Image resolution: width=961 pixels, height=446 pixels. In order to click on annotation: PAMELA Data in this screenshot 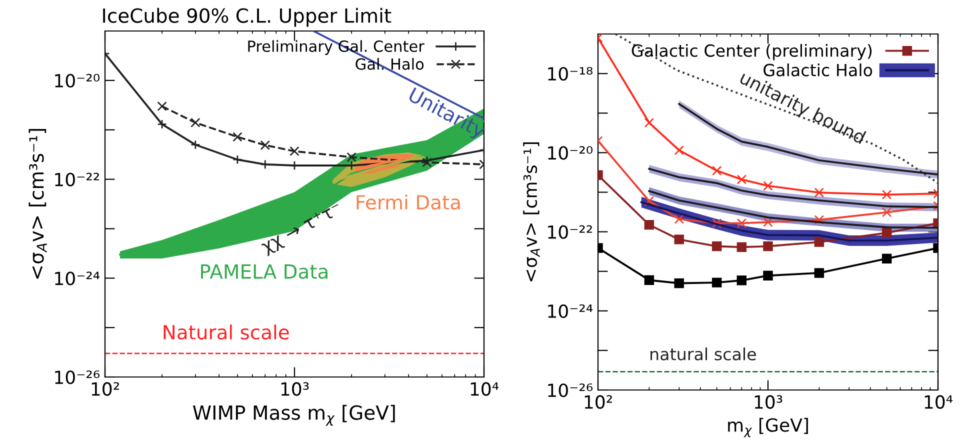, I will do `click(264, 271)`.